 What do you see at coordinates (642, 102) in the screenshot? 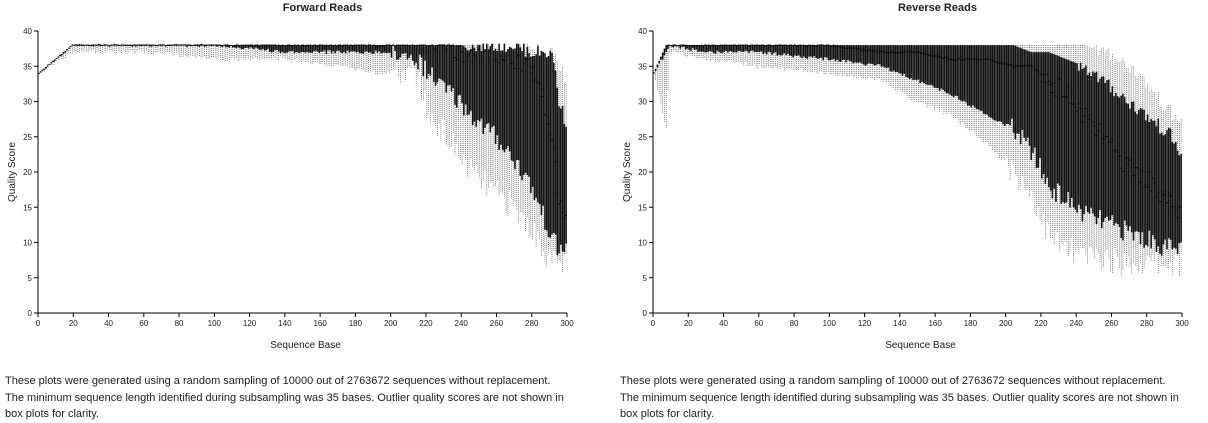
I see `y-tick-label: 30` at bounding box center [642, 102].